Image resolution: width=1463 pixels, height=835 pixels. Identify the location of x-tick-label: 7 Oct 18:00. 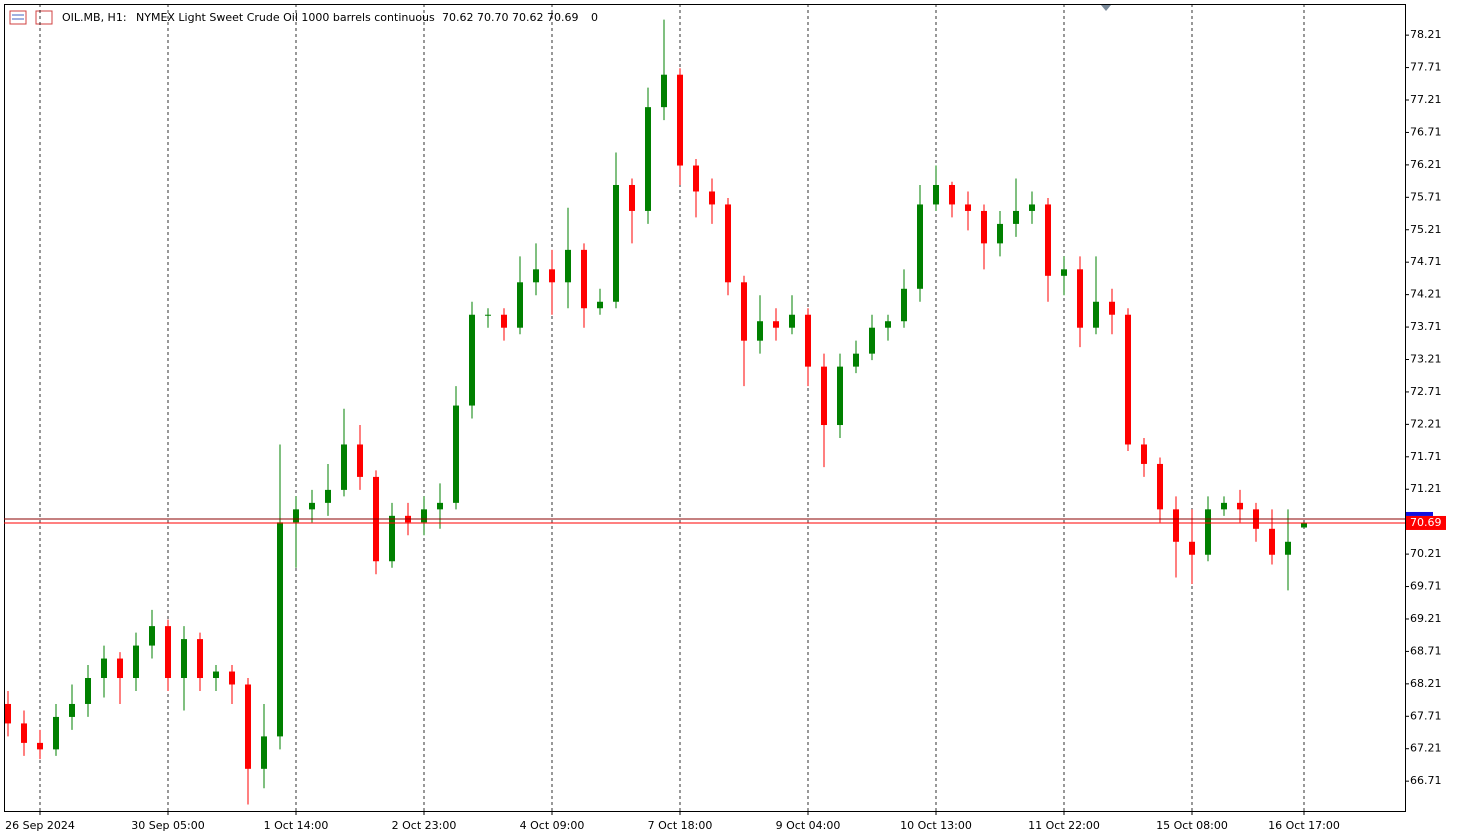
(680, 825).